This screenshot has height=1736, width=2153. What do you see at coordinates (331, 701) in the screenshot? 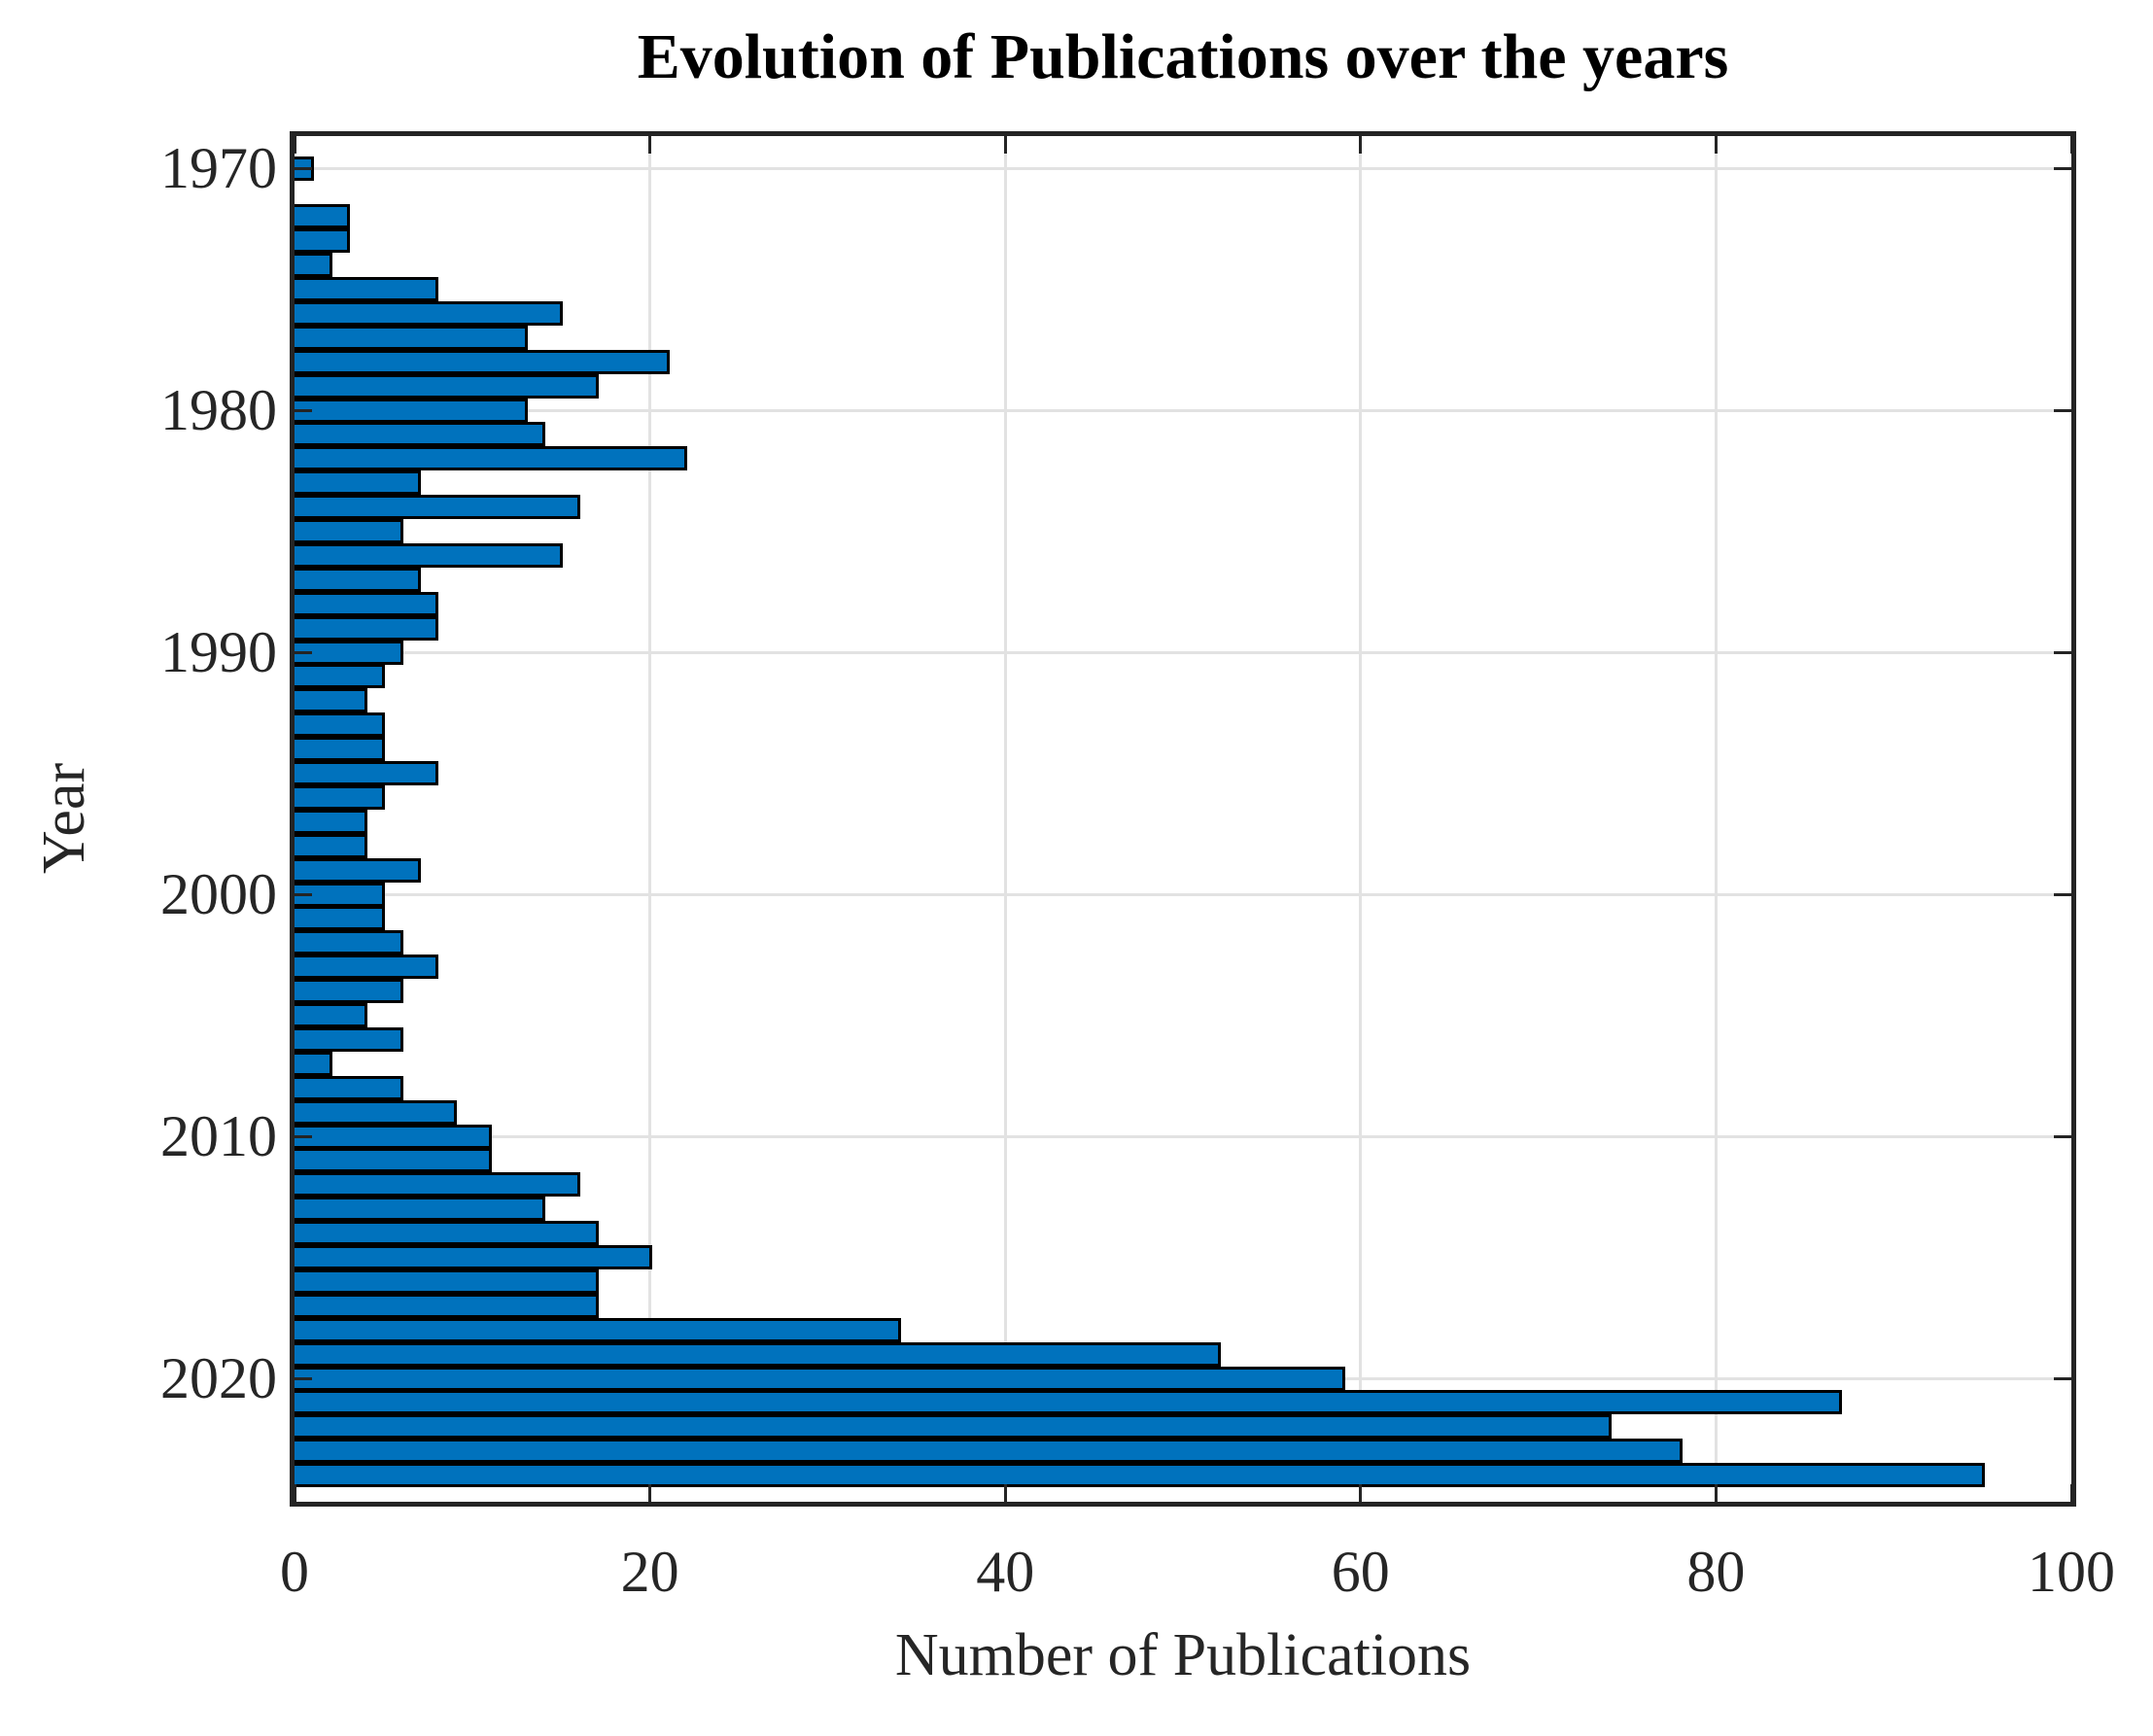
I see `bar-1992` at bounding box center [331, 701].